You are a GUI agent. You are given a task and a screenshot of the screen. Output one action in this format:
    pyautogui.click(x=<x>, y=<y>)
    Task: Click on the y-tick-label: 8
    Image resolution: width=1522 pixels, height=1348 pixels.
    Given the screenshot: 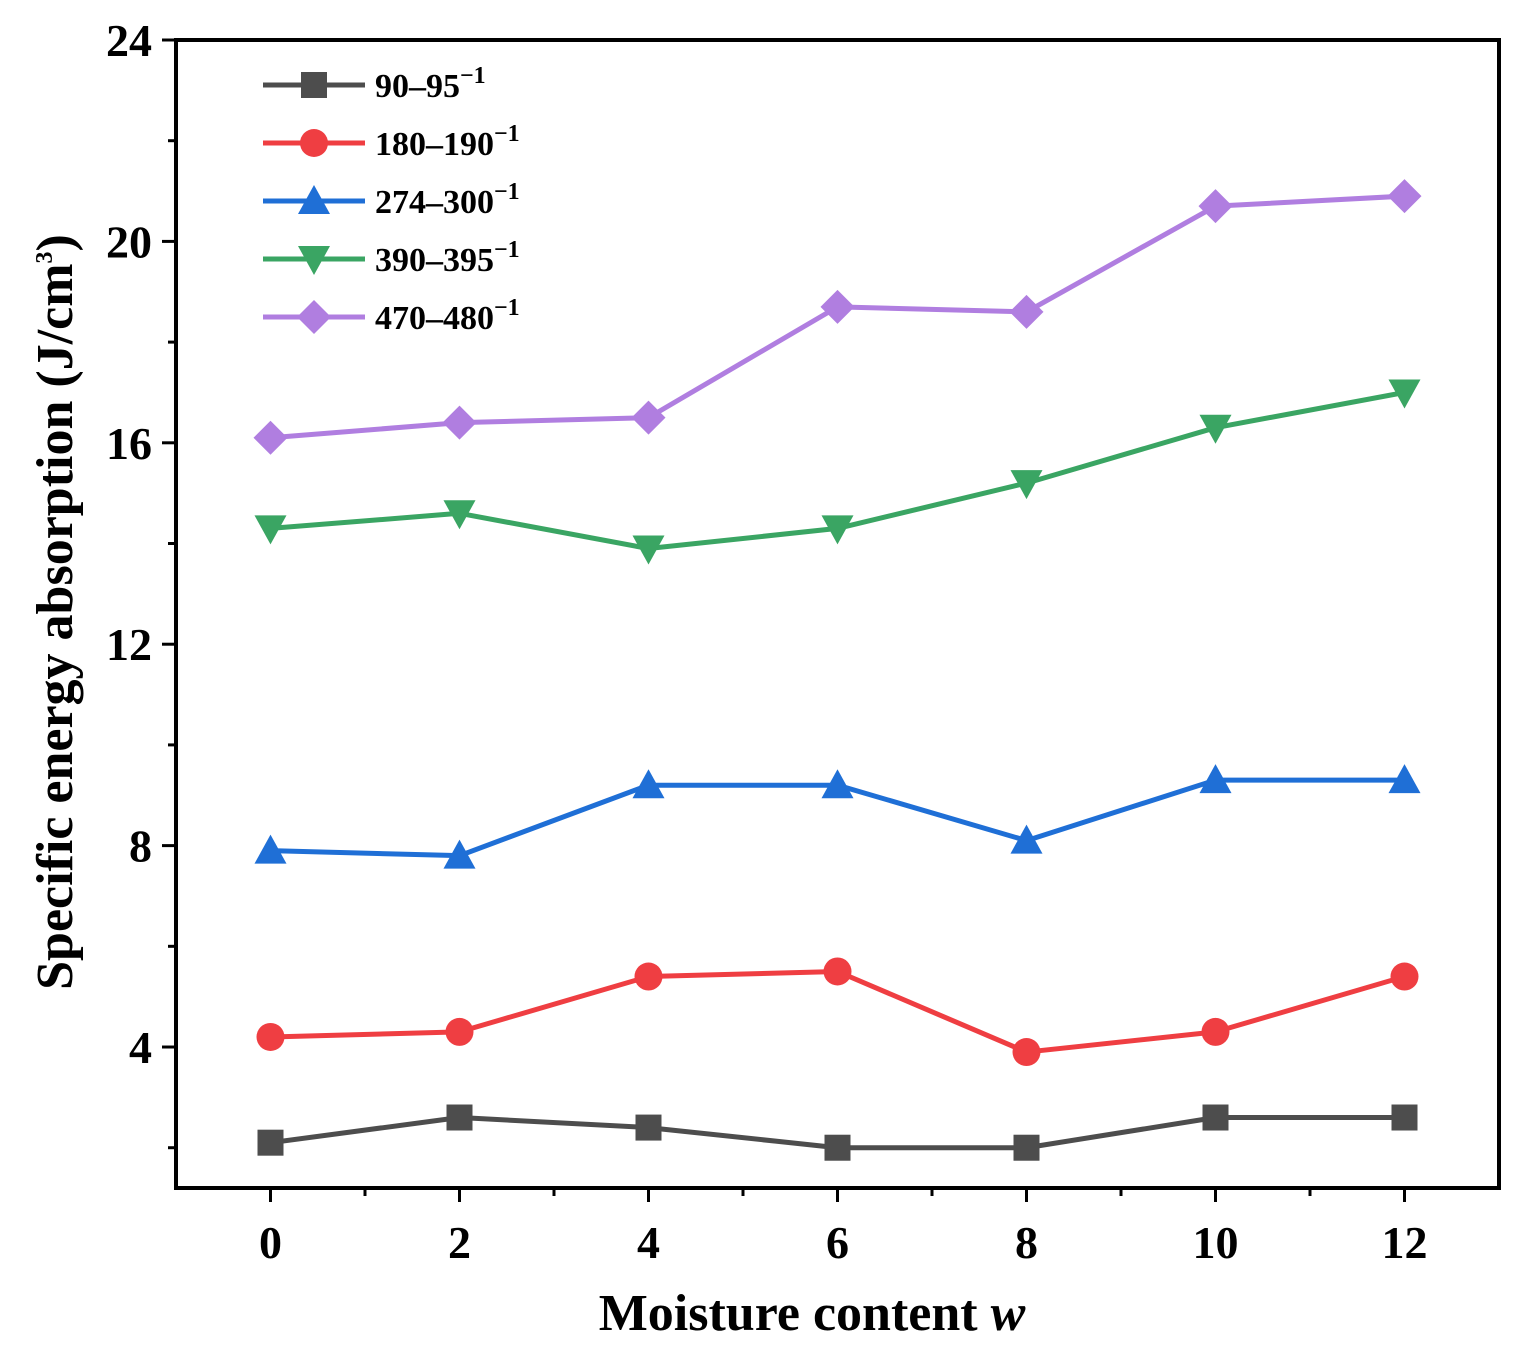 What is the action you would take?
    pyautogui.click(x=140, y=846)
    